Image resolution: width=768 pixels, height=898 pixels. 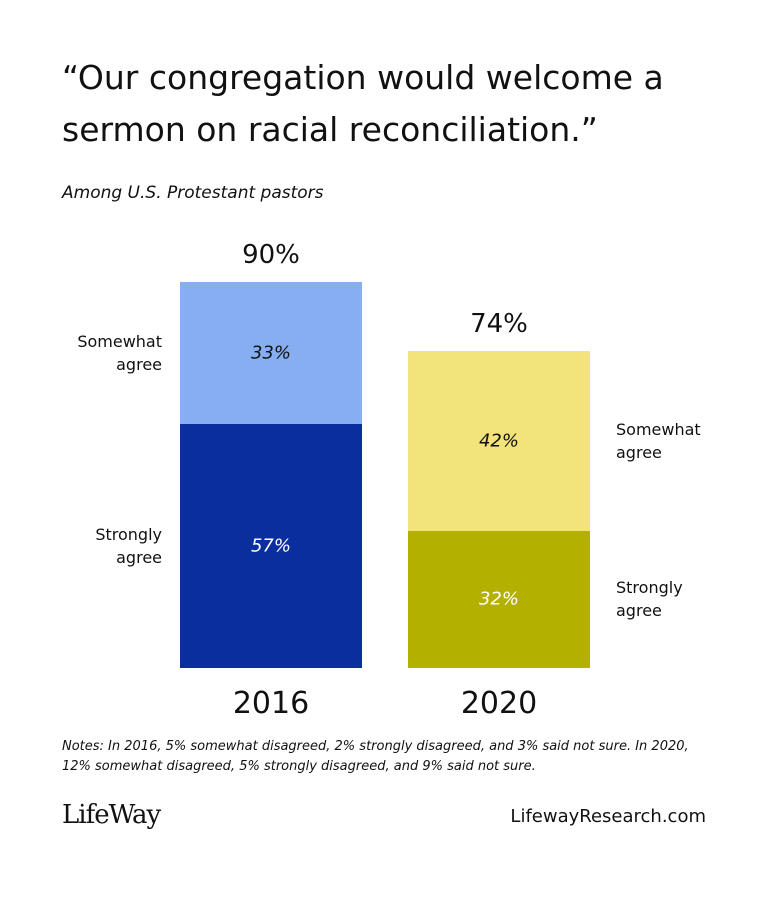 What do you see at coordinates (271, 255) in the screenshot?
I see `total-label: 90%` at bounding box center [271, 255].